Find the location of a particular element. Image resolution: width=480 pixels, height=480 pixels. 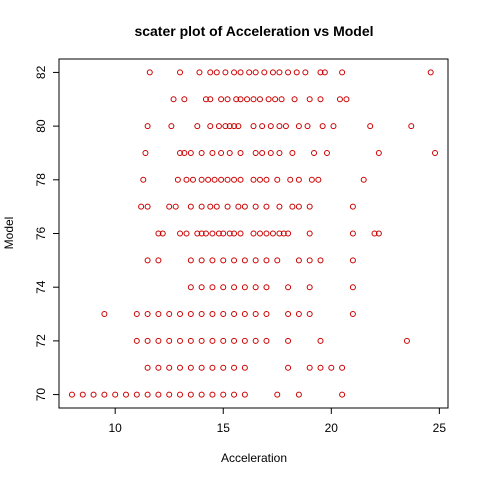

y-tick-label: 70 is located at coordinates (41, 395).